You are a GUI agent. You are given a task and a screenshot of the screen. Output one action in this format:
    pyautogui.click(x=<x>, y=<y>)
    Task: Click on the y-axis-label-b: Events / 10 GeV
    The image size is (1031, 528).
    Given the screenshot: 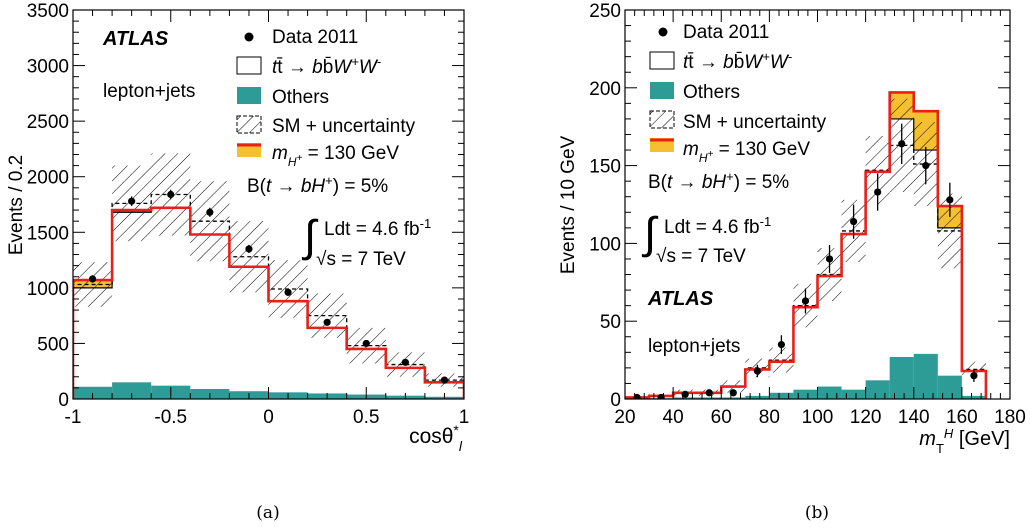 What is the action you would take?
    pyautogui.click(x=568, y=204)
    